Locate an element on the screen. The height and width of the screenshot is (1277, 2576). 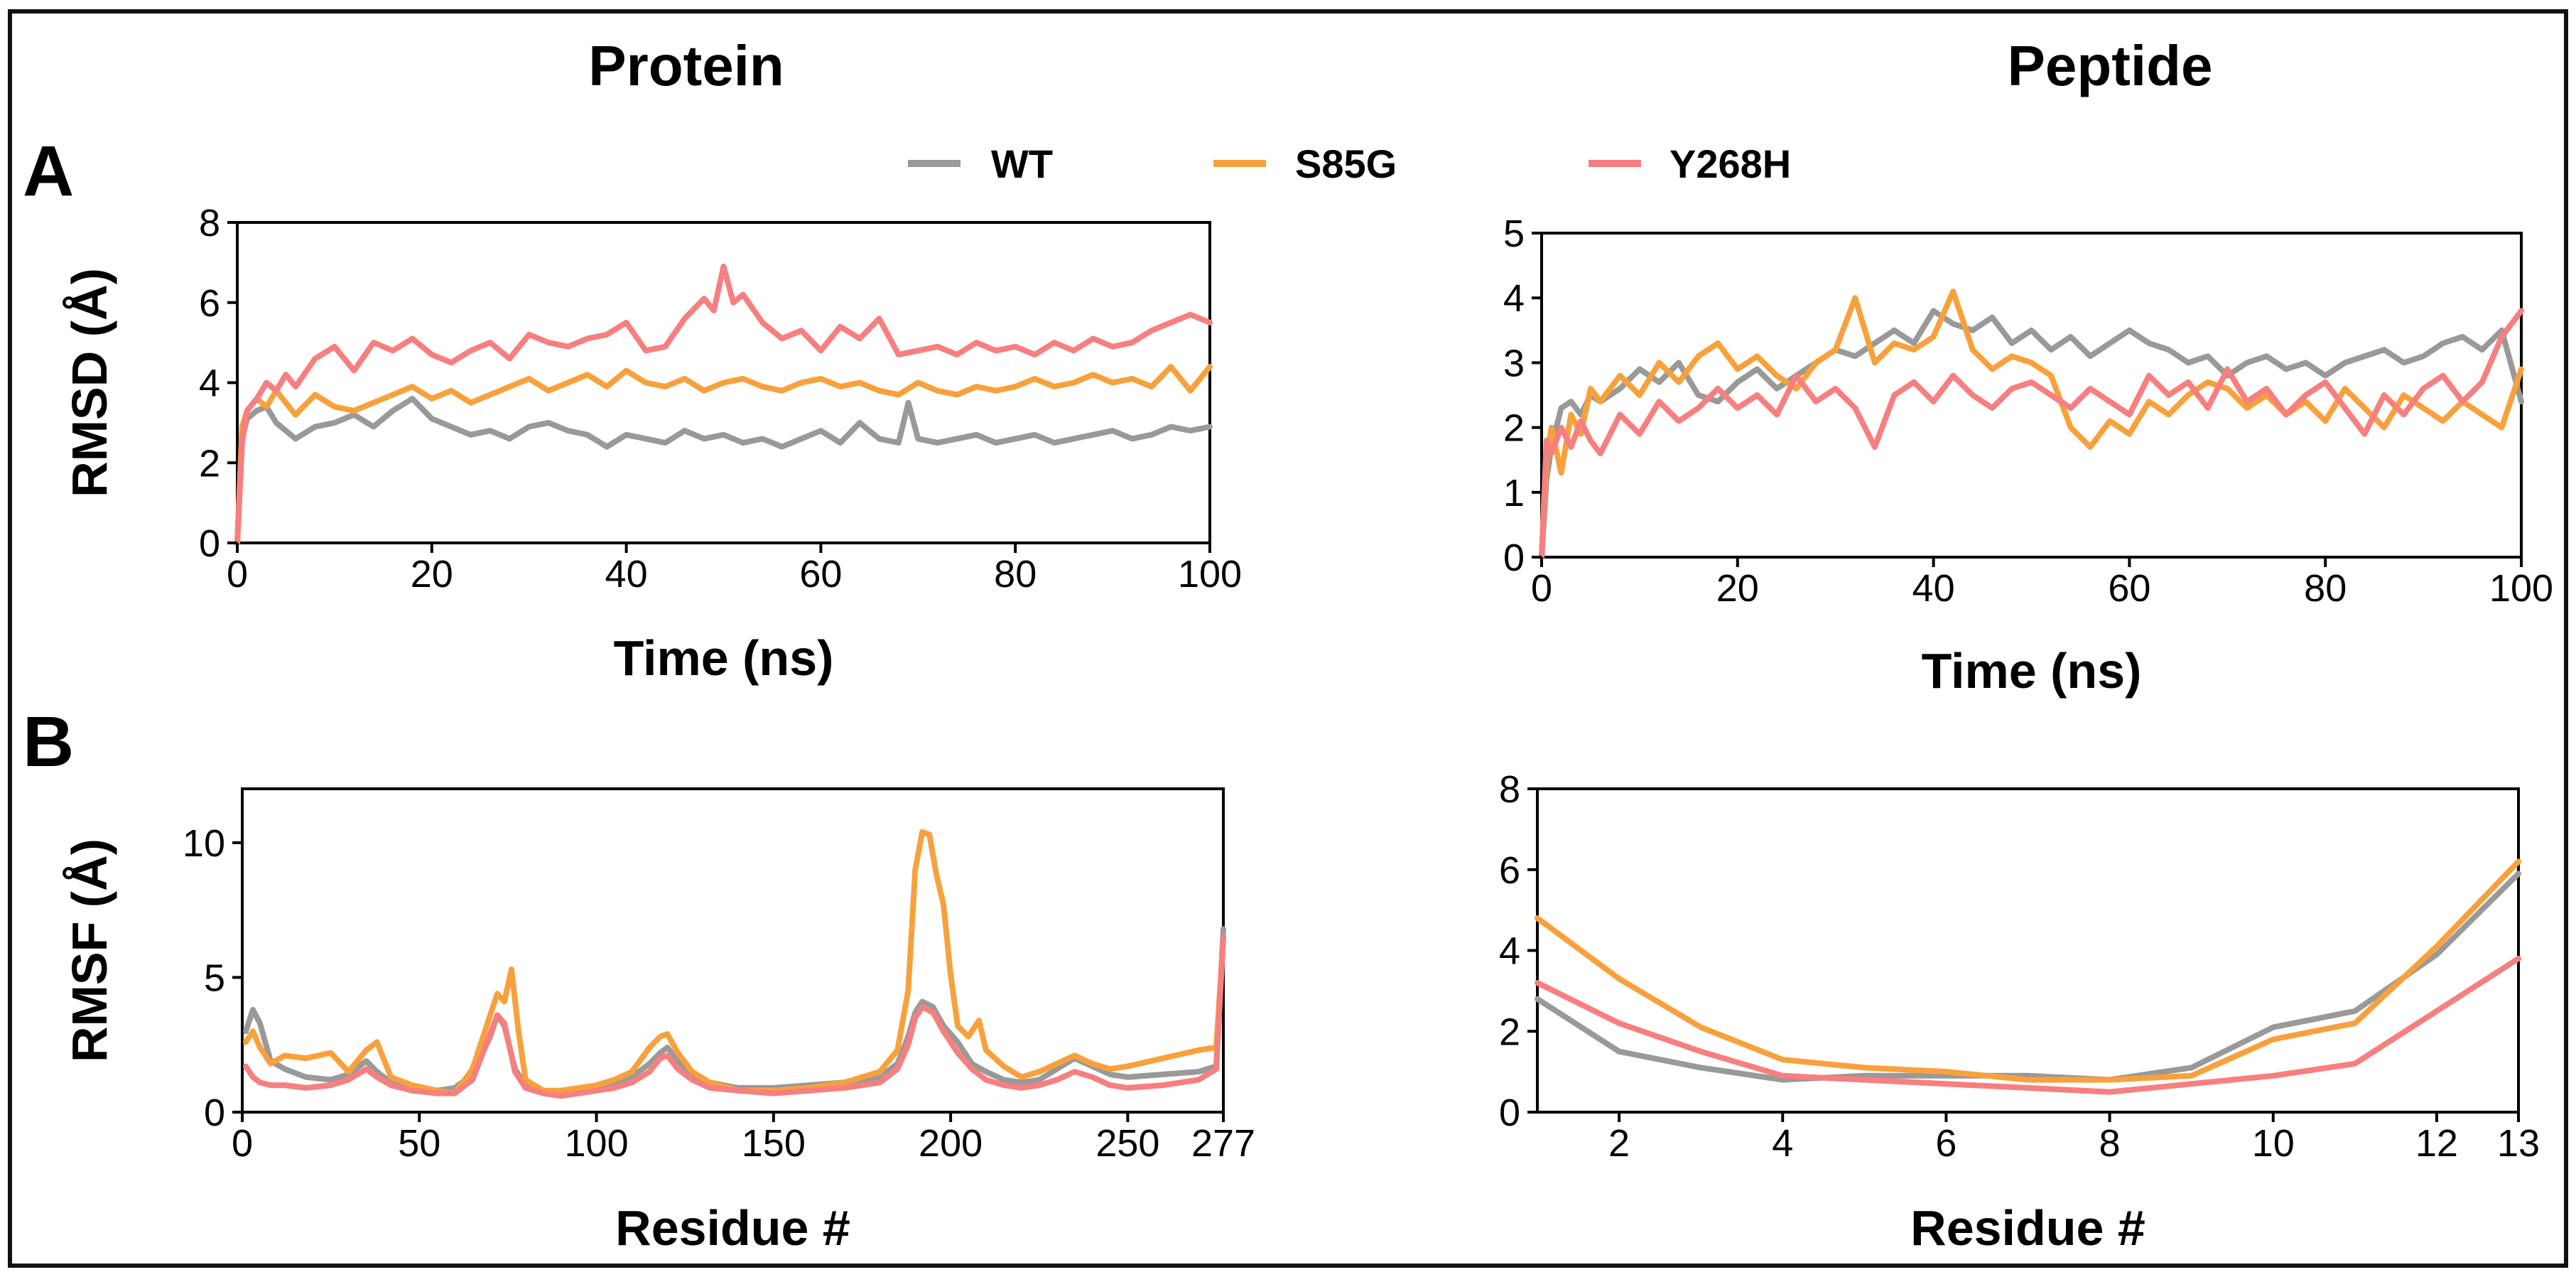
legend-item-wt: WT is located at coordinates (980, 163).